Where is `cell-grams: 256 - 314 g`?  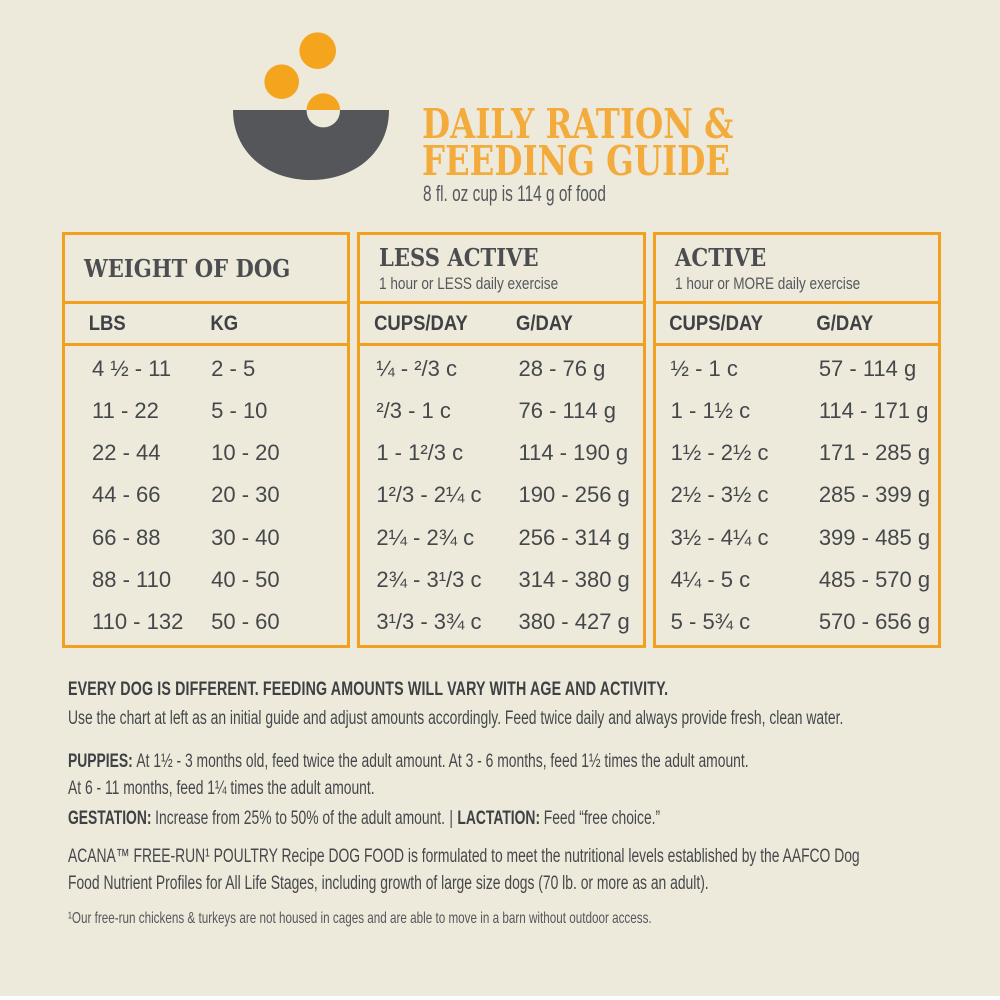
cell-grams: 256 - 314 g is located at coordinates (574, 537).